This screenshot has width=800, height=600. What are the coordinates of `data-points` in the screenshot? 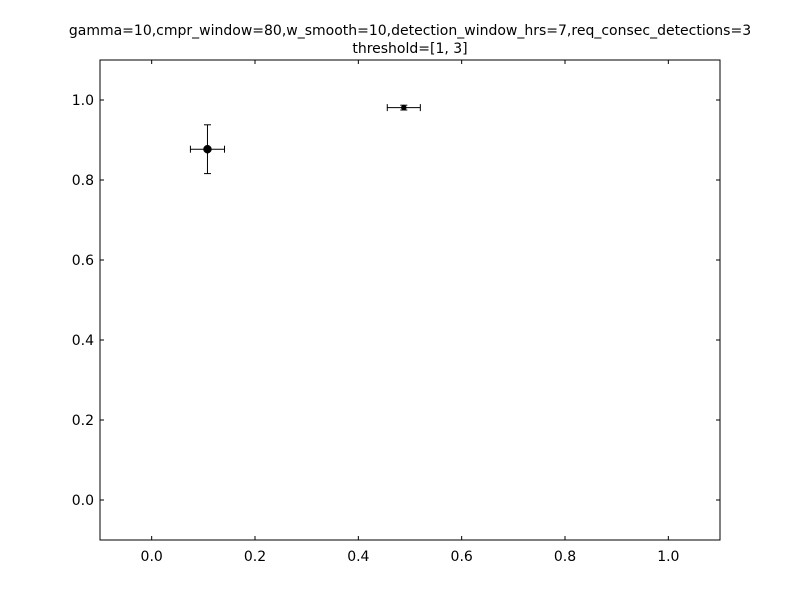 It's located at (305, 139).